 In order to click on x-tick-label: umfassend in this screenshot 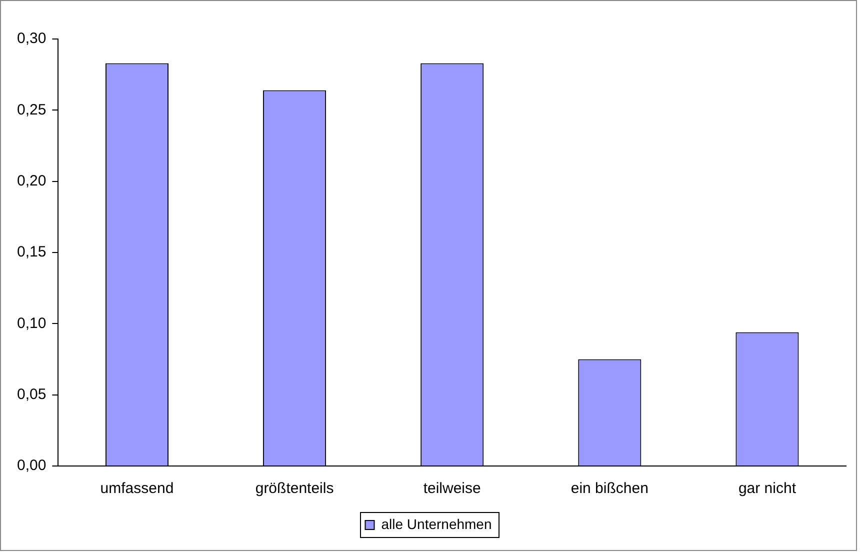, I will do `click(137, 489)`.